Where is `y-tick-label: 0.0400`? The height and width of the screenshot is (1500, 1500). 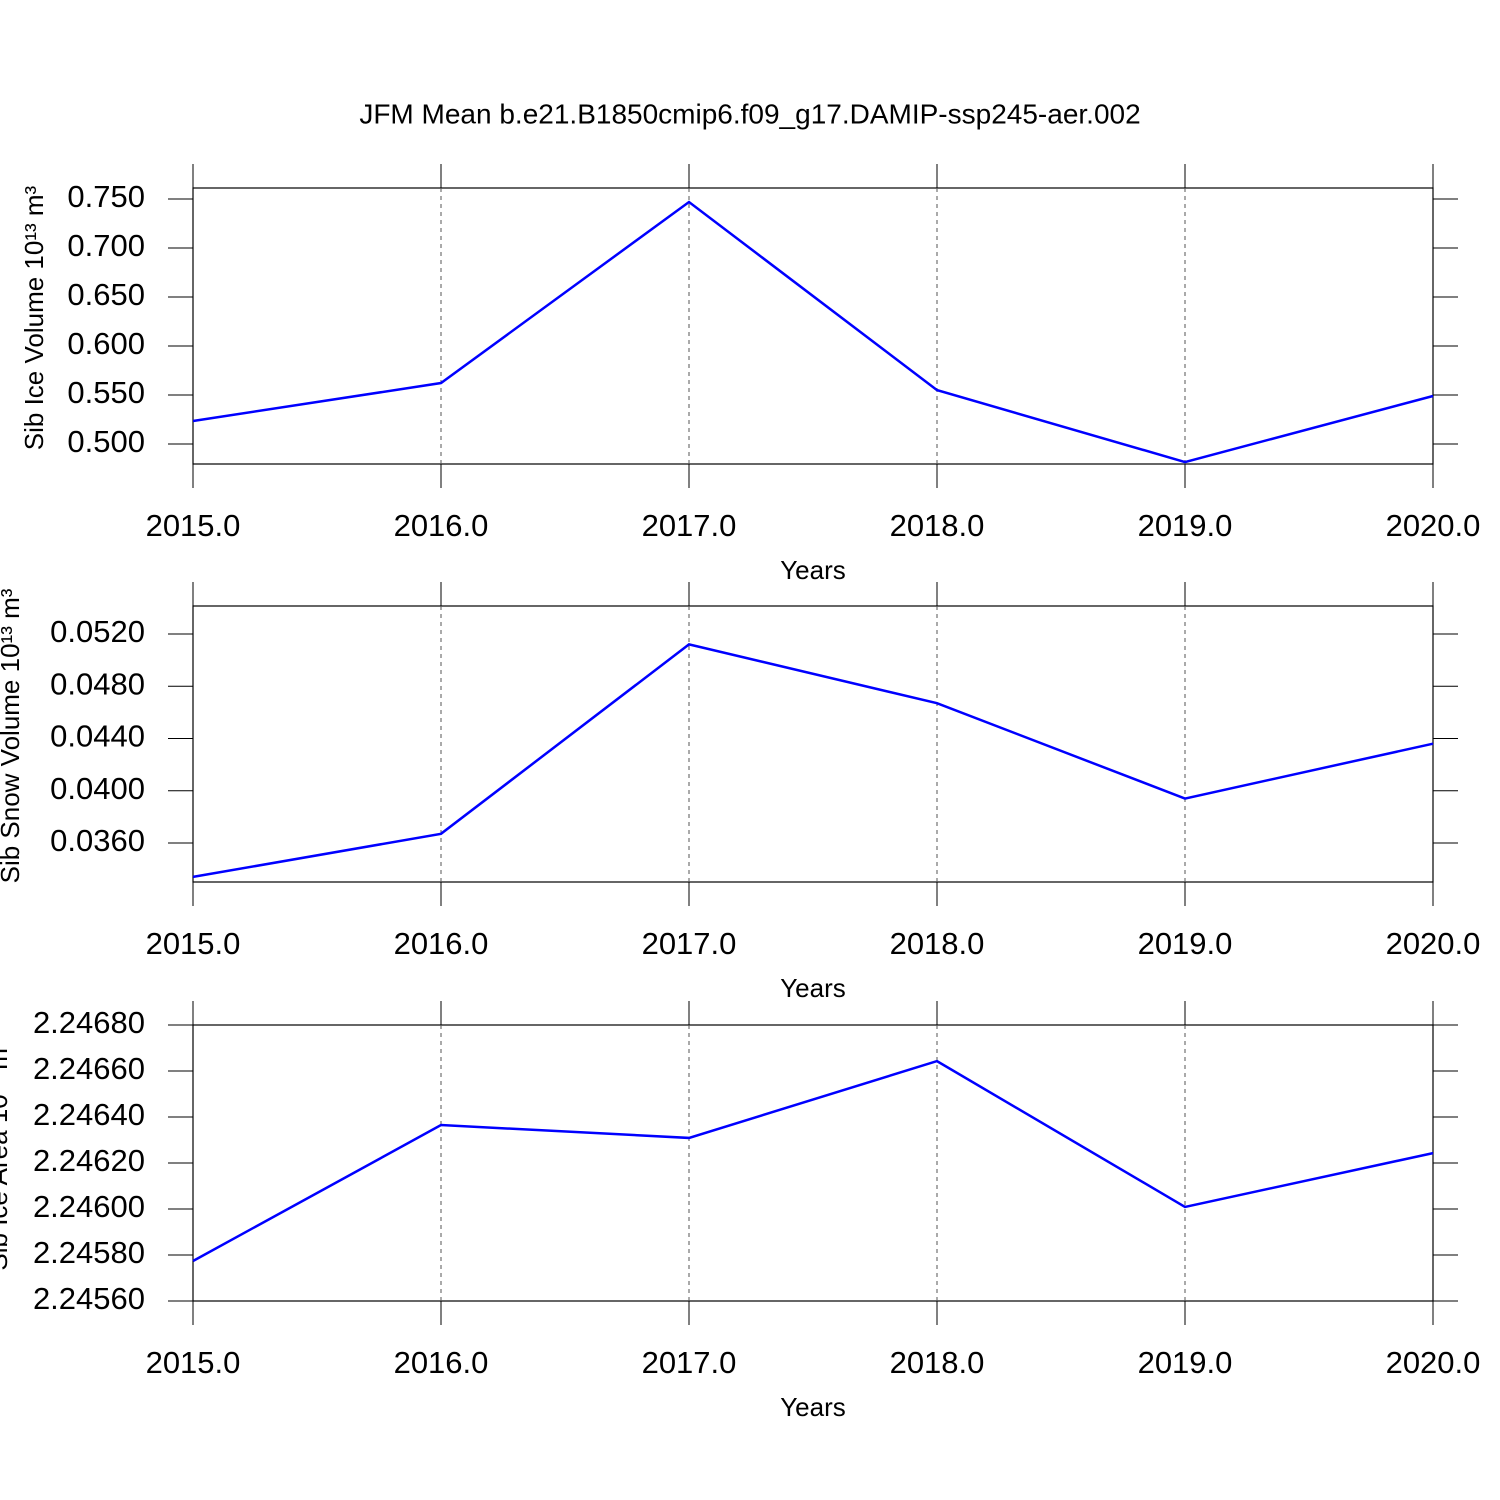 y-tick-label: 0.0400 is located at coordinates (97, 788).